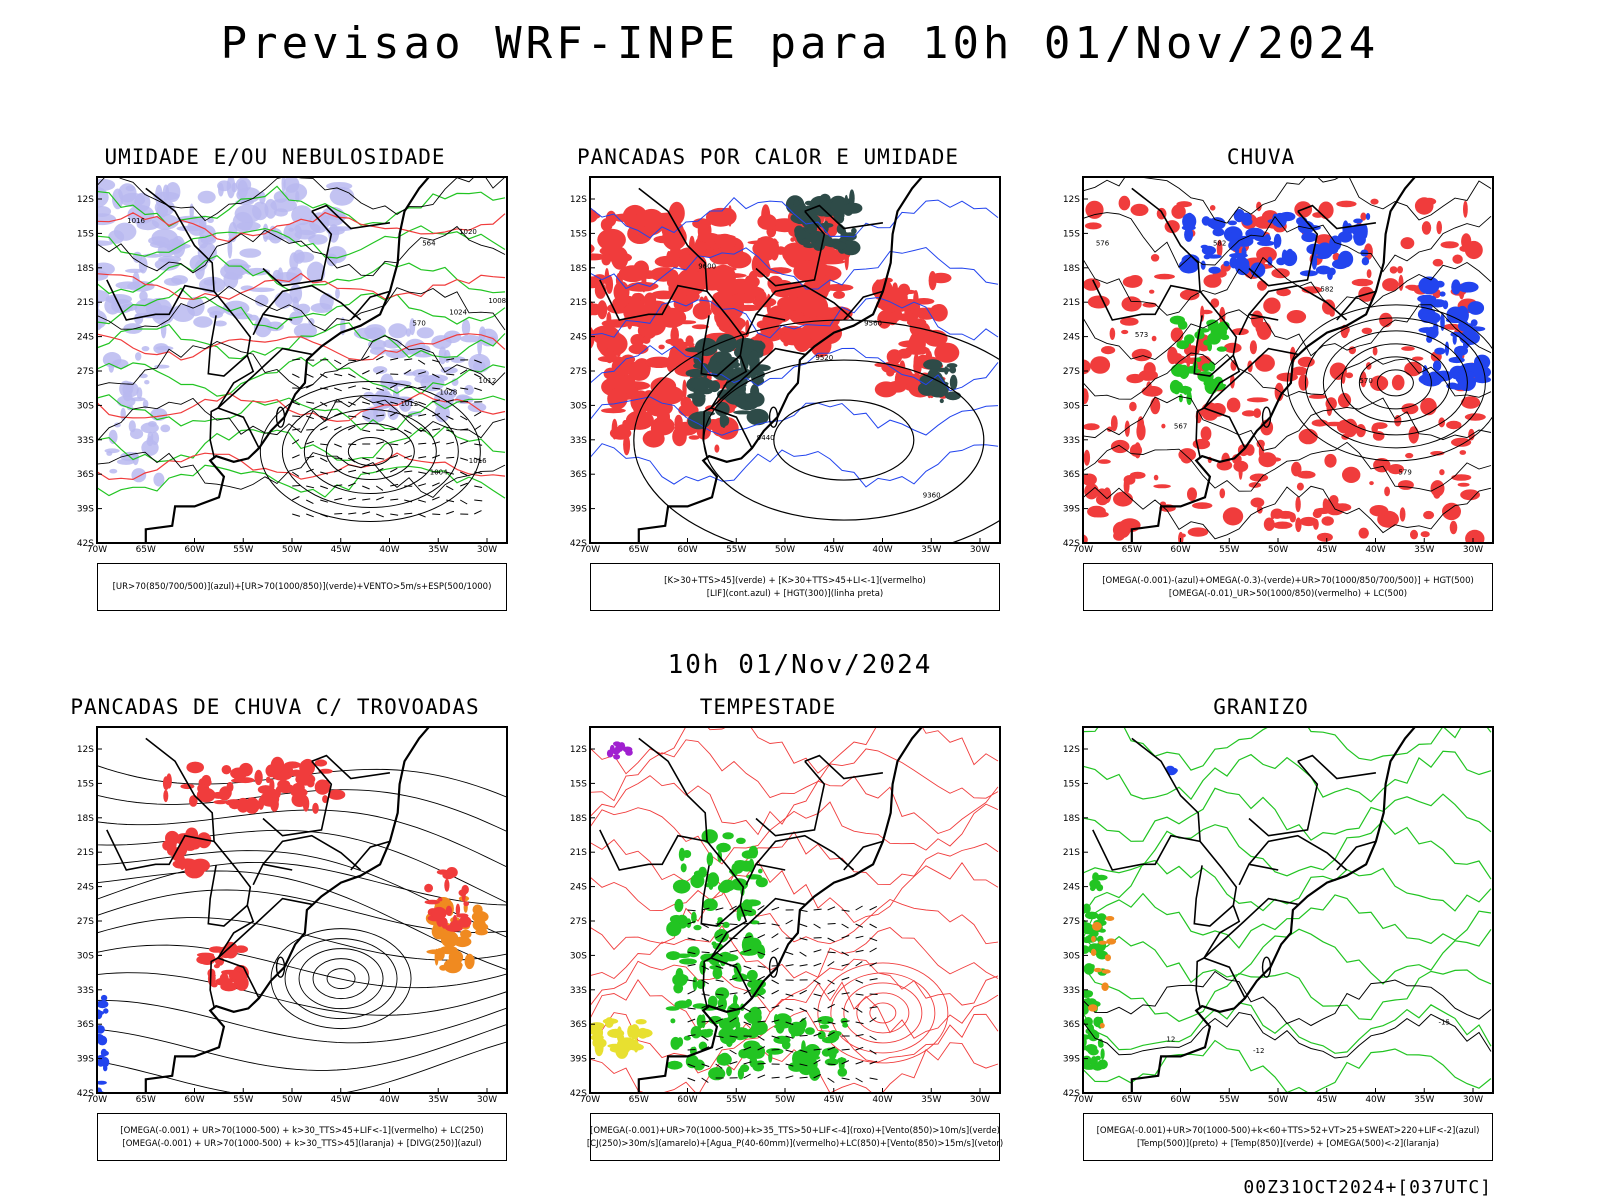 The image size is (1600, 1200). Describe the element at coordinates (795, 910) in the screenshot. I see `map-frame` at that location.